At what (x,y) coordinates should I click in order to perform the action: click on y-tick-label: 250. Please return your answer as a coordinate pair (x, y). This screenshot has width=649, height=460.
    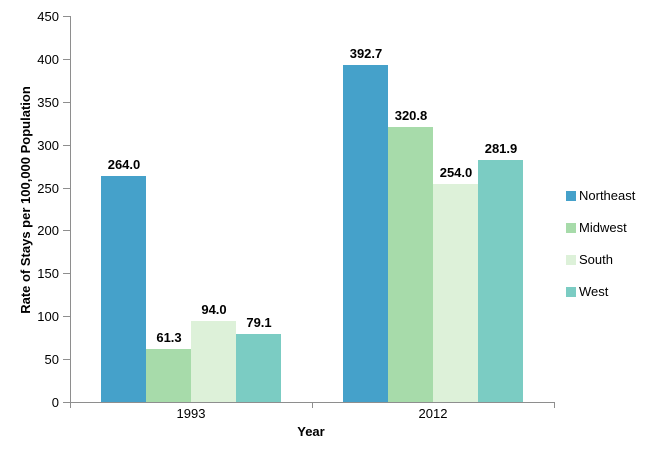
    Looking at the image, I should click on (48, 188).